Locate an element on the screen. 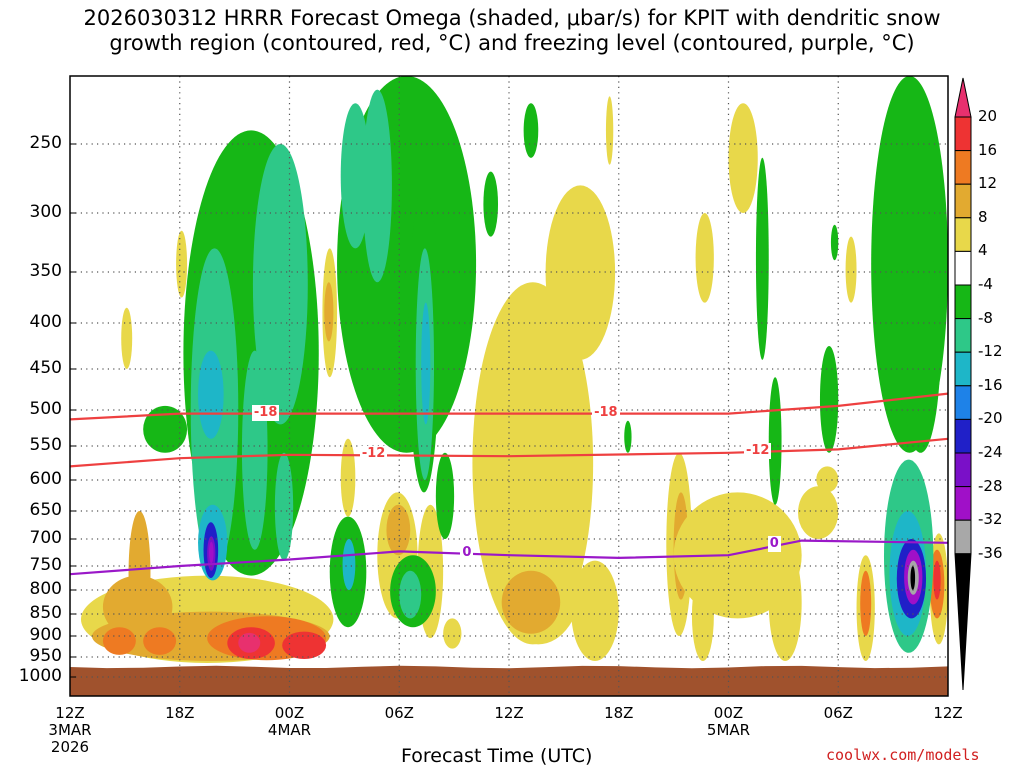 The image size is (1024, 768). y-tick-label: 550 is located at coordinates (45, 445).